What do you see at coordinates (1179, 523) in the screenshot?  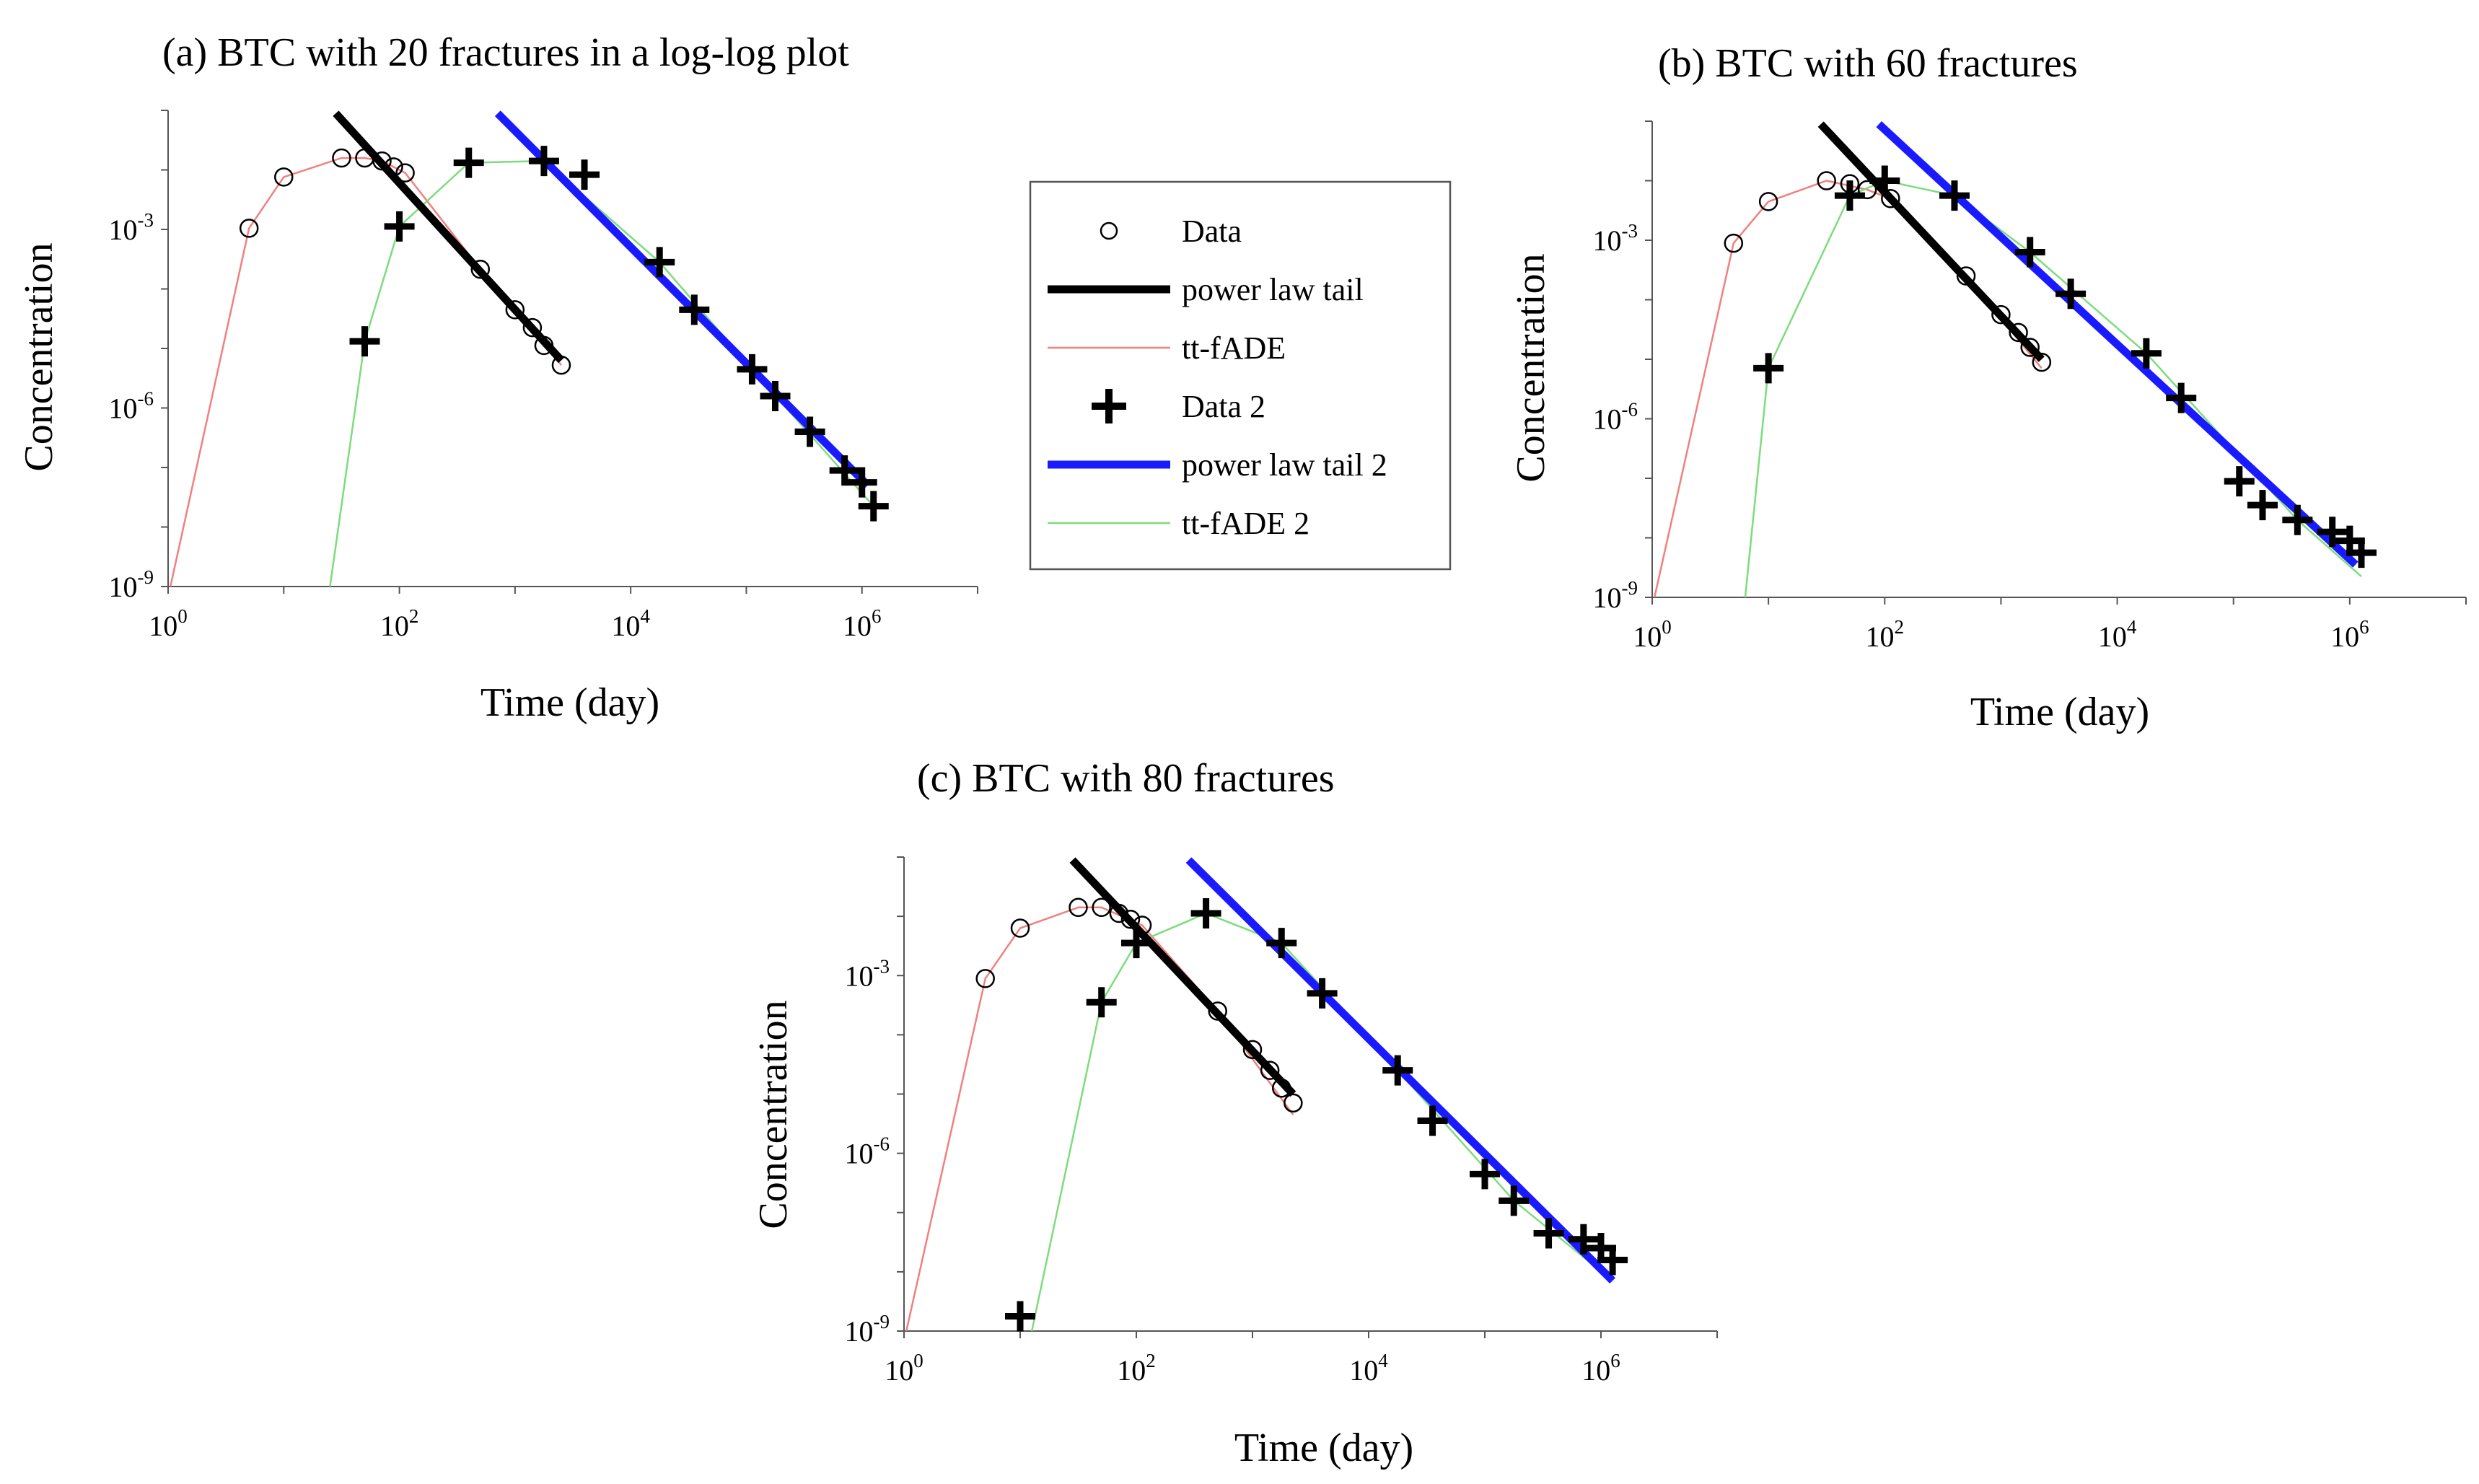 I see `legend-item-fade2: tt-fADE 2` at bounding box center [1179, 523].